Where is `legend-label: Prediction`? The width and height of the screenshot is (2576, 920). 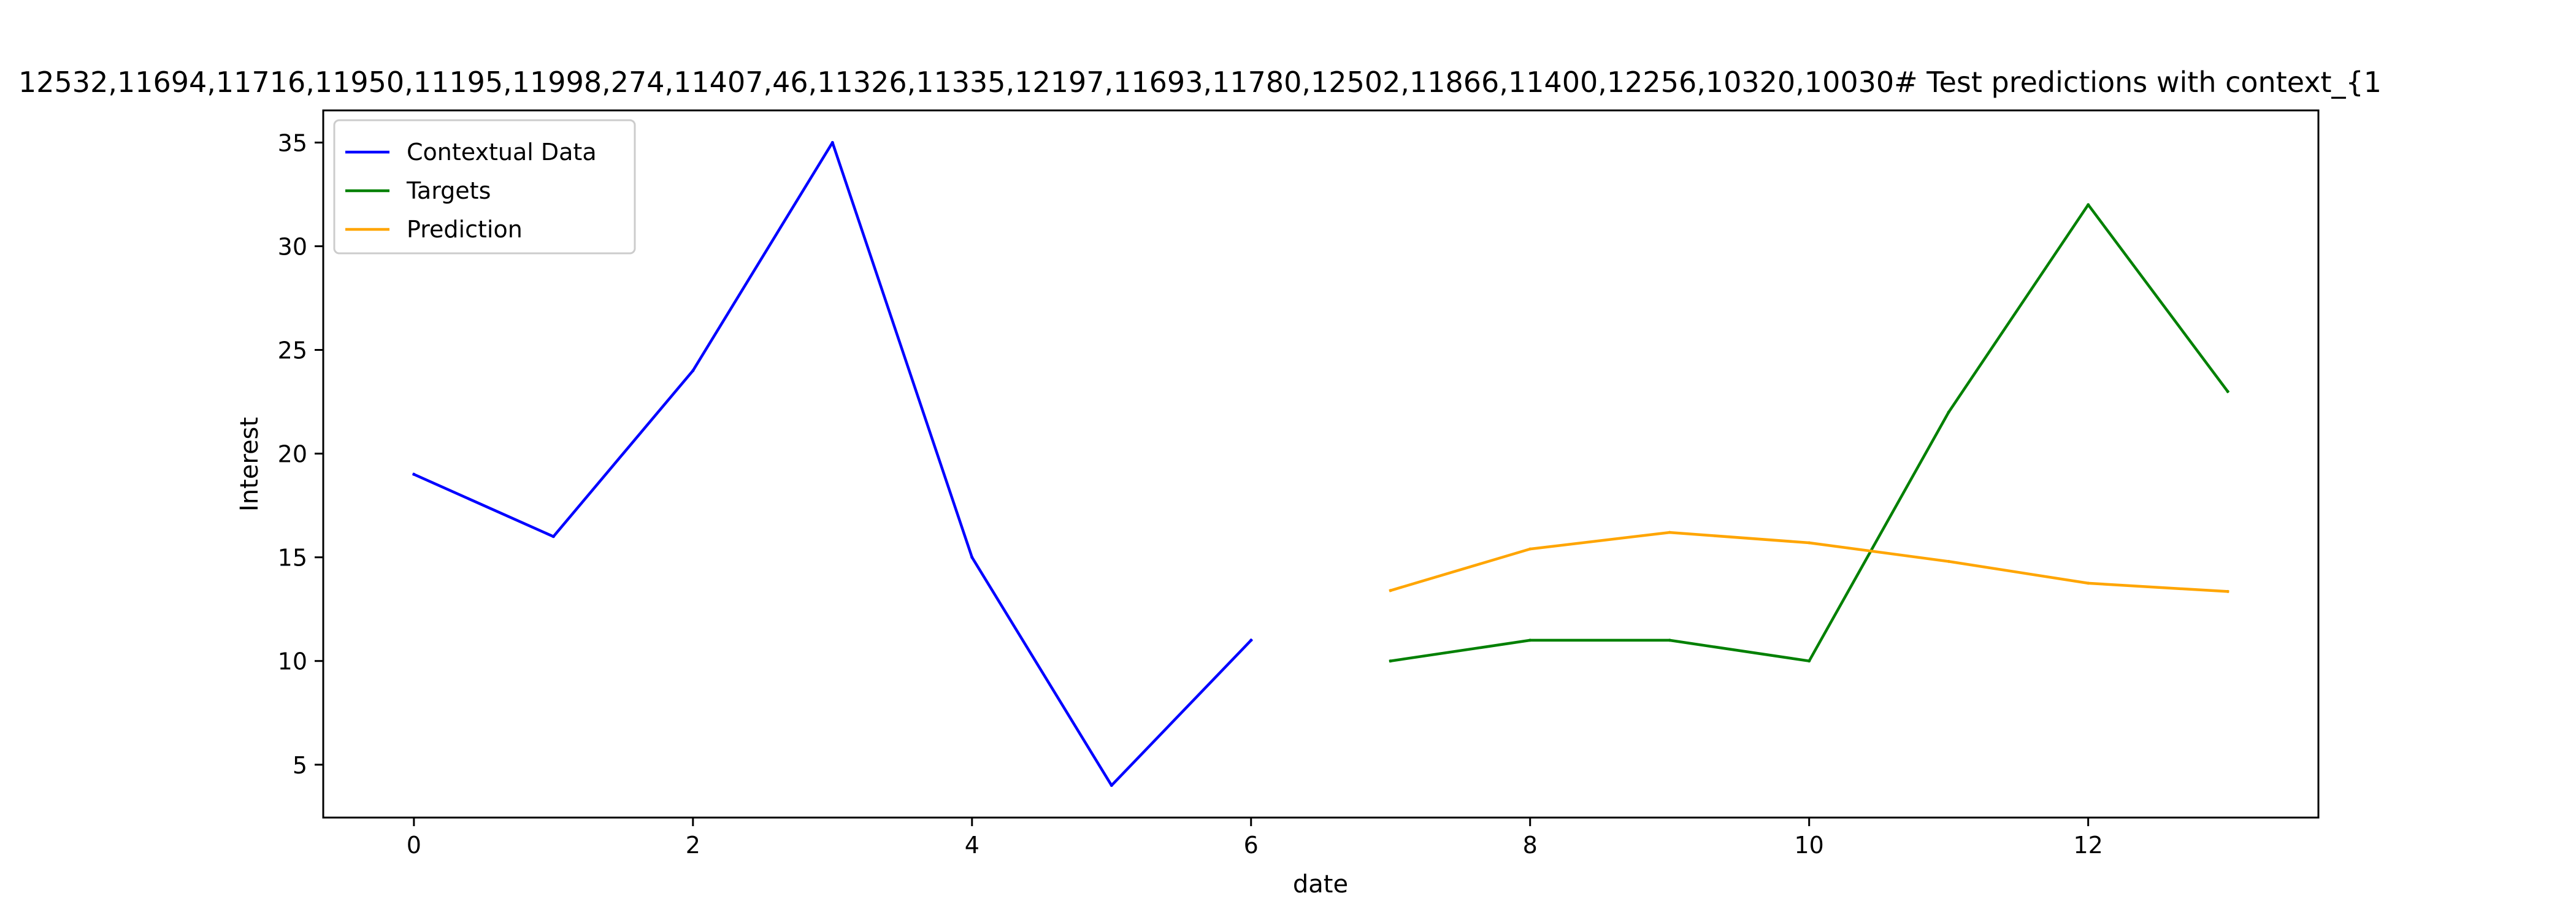 legend-label: Prediction is located at coordinates (465, 229).